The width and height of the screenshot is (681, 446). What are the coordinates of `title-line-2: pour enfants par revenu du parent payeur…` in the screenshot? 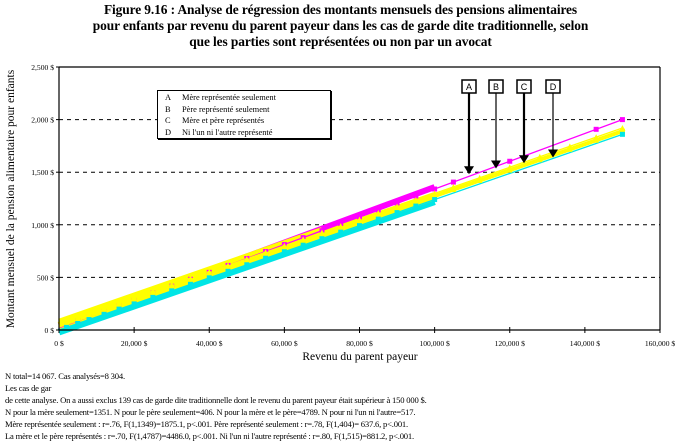 It's located at (340, 25).